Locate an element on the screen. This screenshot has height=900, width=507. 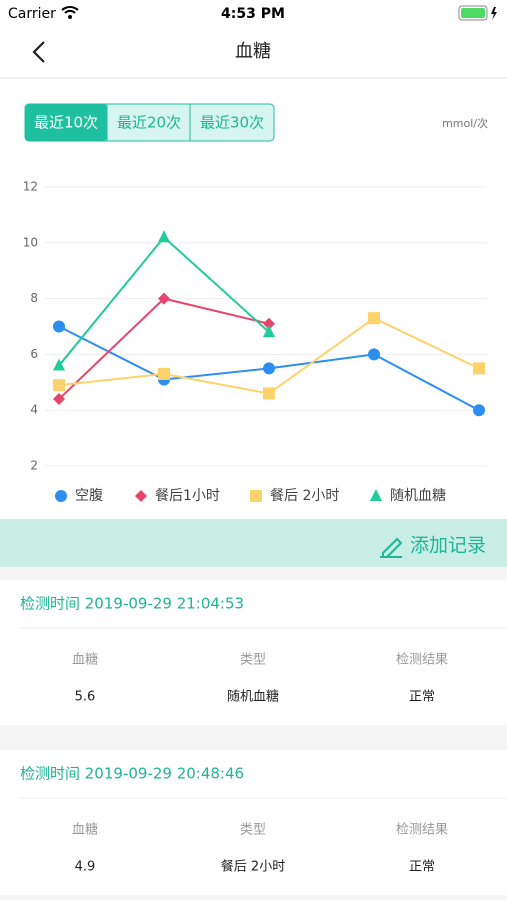
tab: 最近10次 is located at coordinates (66, 123).